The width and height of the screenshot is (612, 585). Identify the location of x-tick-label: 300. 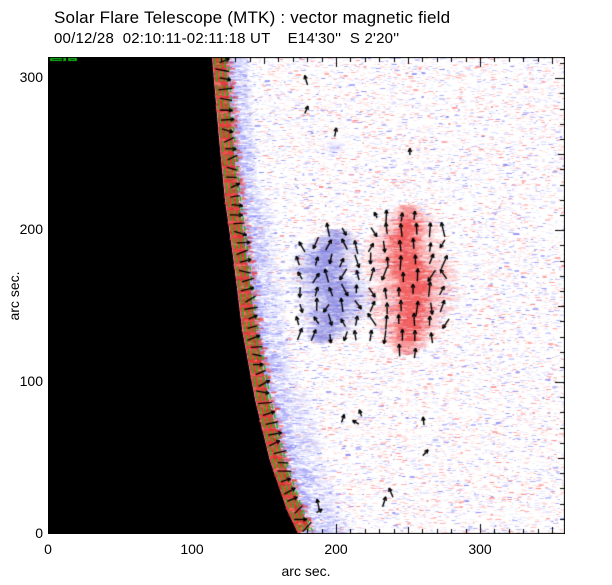
(480, 549).